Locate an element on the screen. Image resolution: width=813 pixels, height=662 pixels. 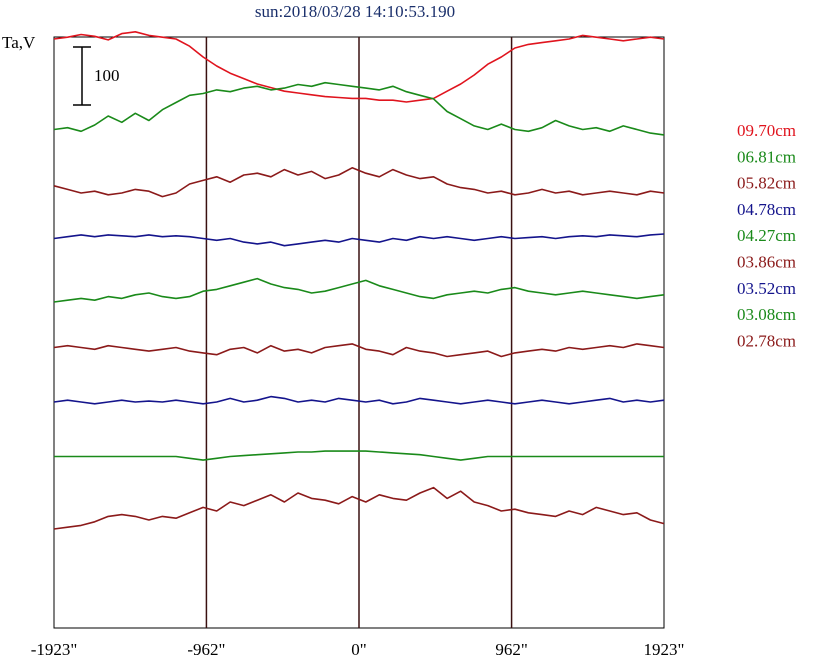
x-tick-label: 0" is located at coordinates (358, 649).